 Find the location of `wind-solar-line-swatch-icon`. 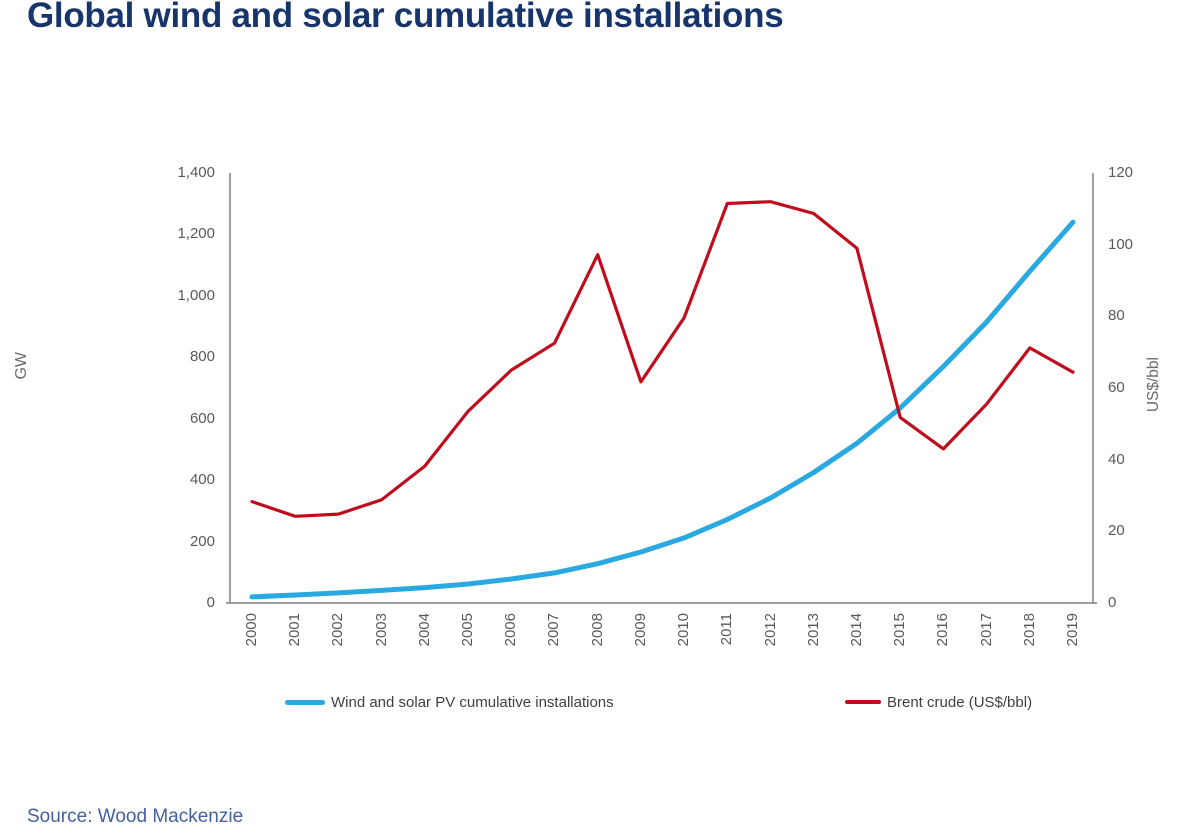

wind-solar-line-swatch-icon is located at coordinates (305, 702).